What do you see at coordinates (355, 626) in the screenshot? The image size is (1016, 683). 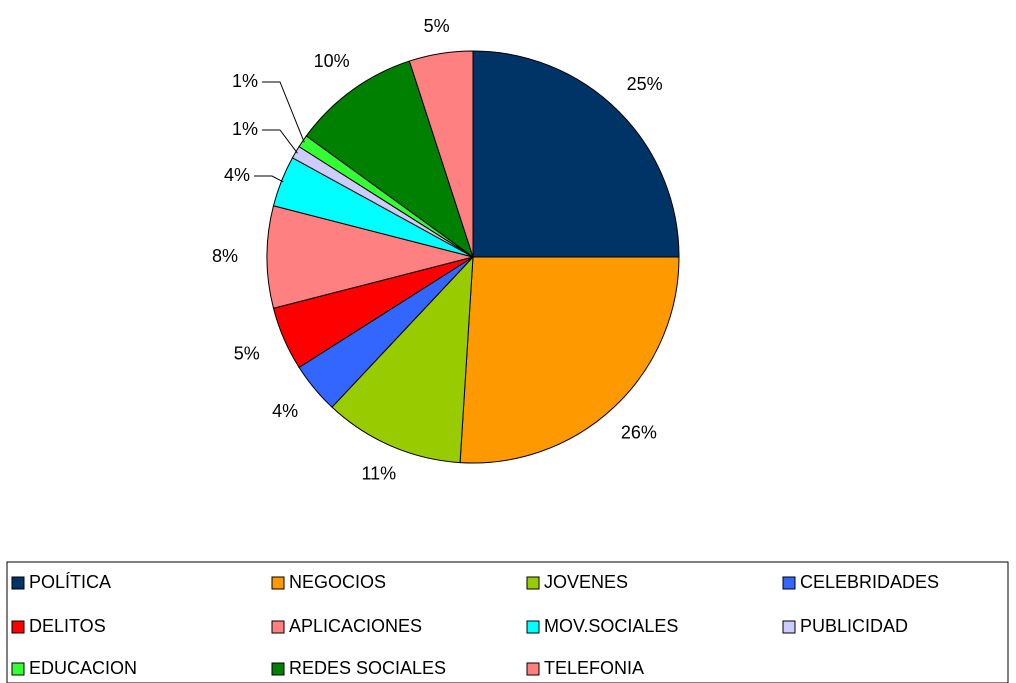 I see `legend-label: APLICACIONES` at bounding box center [355, 626].